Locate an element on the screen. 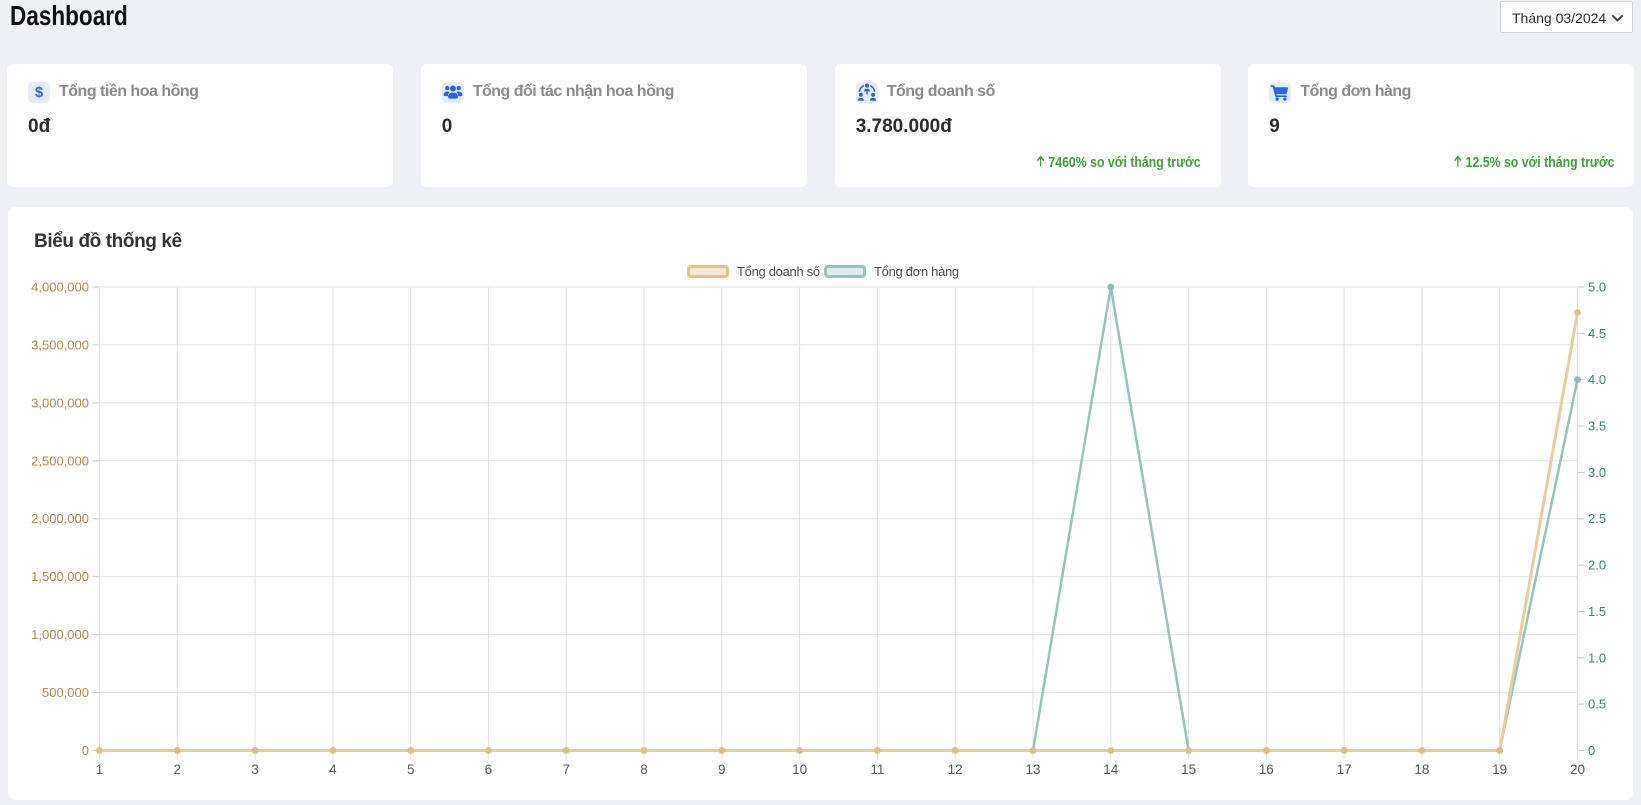 This screenshot has width=1641, height=805. svg-text: 2.0 is located at coordinates (1597, 565).